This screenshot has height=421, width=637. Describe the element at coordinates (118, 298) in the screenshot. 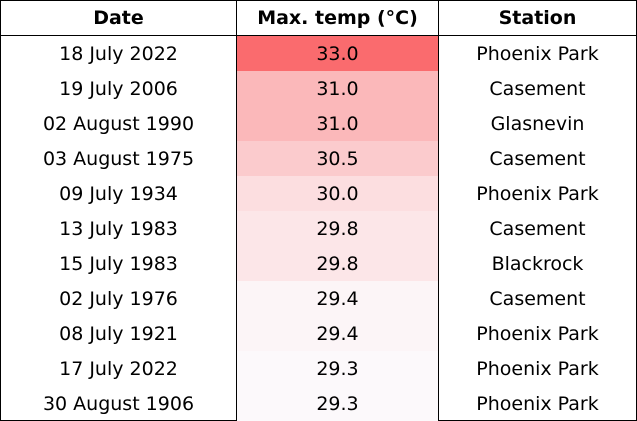

I see `cell-date: 02 July 1976` at that location.